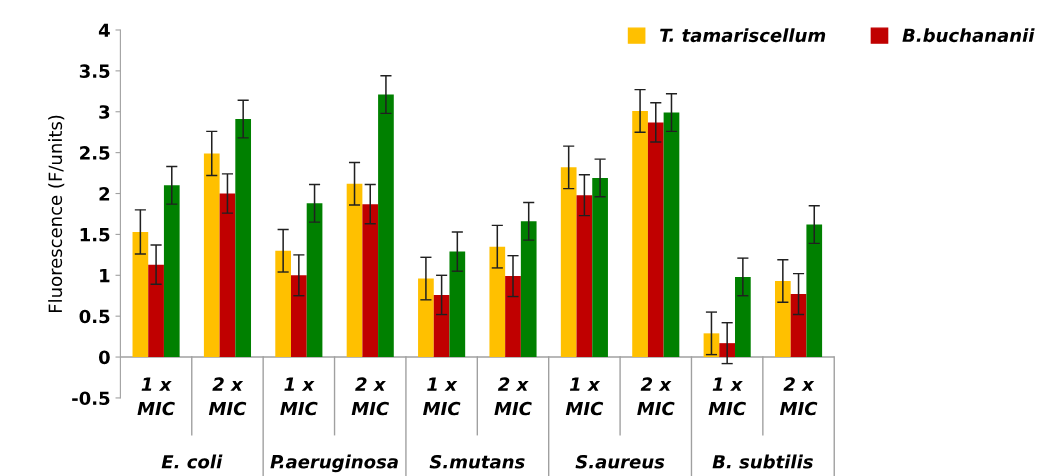  Describe the element at coordinates (334, 463) in the screenshot. I see `text: P.aeruginosa` at that location.